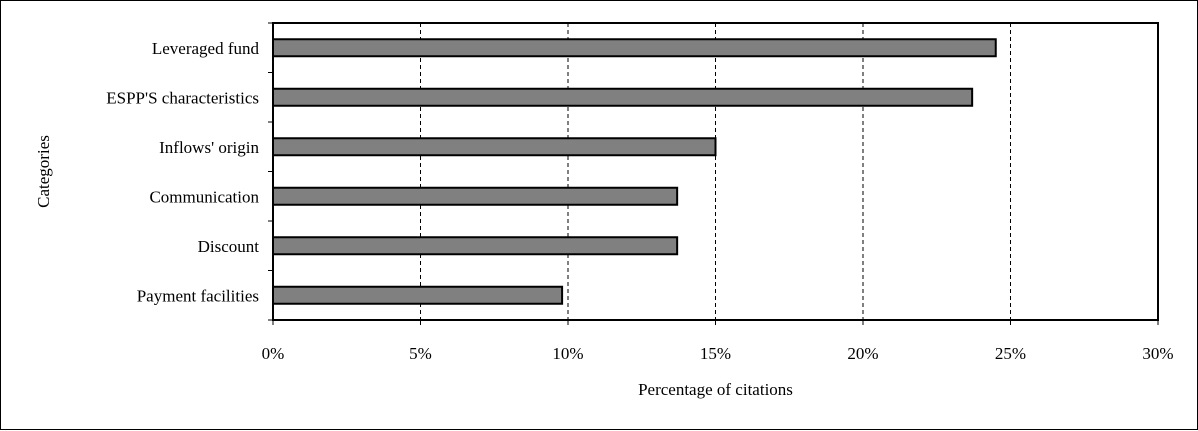 This screenshot has width=1198, height=431. Describe the element at coordinates (204, 196) in the screenshot. I see `category-label-3: Communication` at that location.